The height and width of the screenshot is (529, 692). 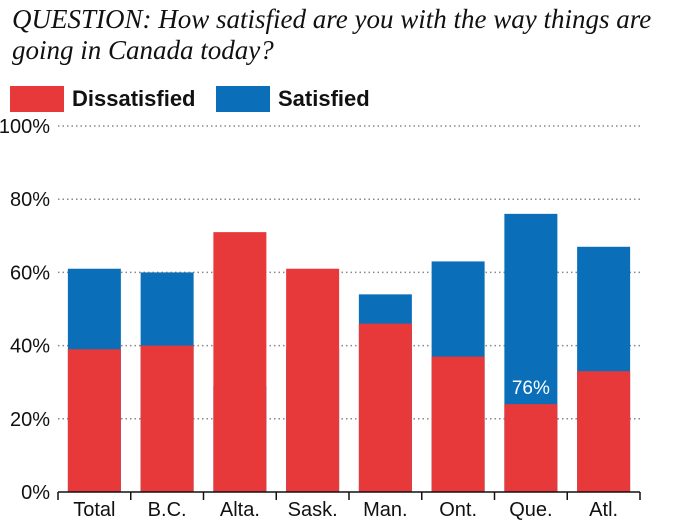 What do you see at coordinates (385, 510) in the screenshot?
I see `category-label-5: Man.` at bounding box center [385, 510].